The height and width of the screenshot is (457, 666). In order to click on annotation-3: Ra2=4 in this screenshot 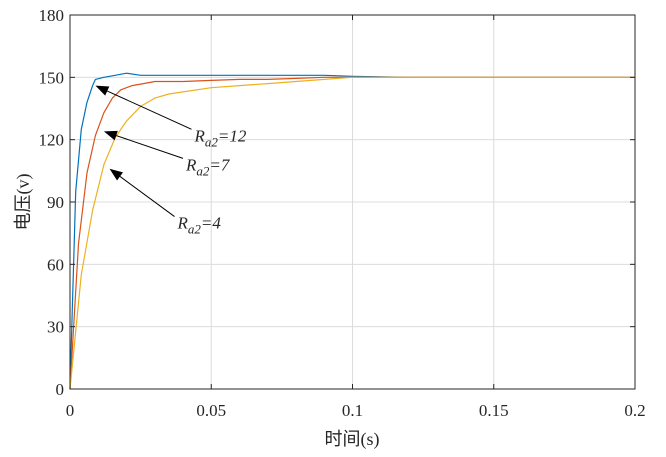, I will do `click(165, 202)`.